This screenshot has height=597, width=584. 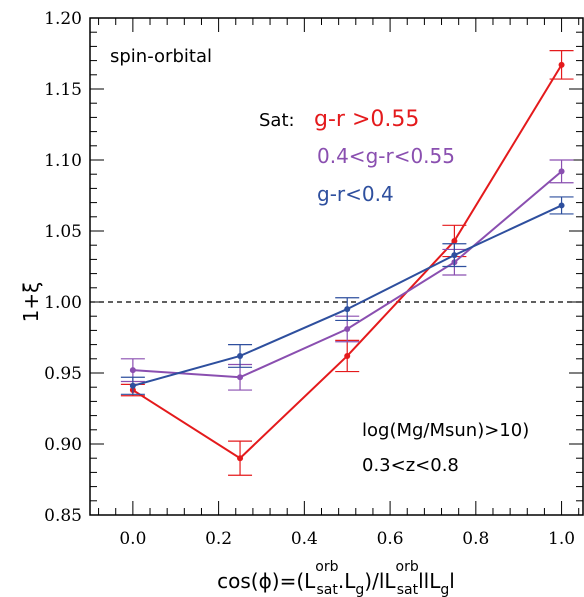 What do you see at coordinates (429, 581) in the screenshot?
I see `x-title-part: llL` at bounding box center [429, 581].